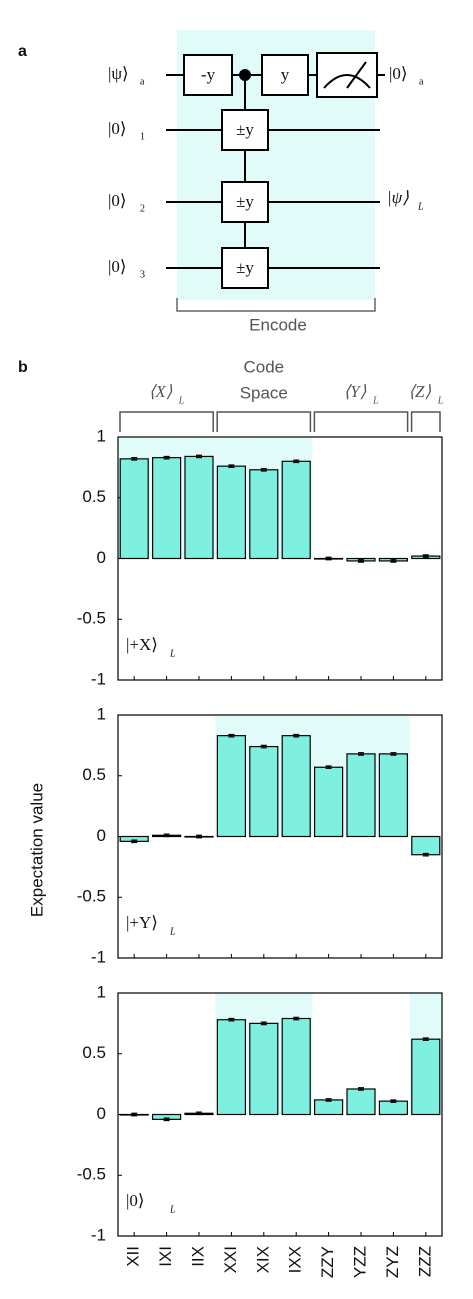  Describe the element at coordinates (347, 81) in the screenshot. I see `meter-arc` at that location.